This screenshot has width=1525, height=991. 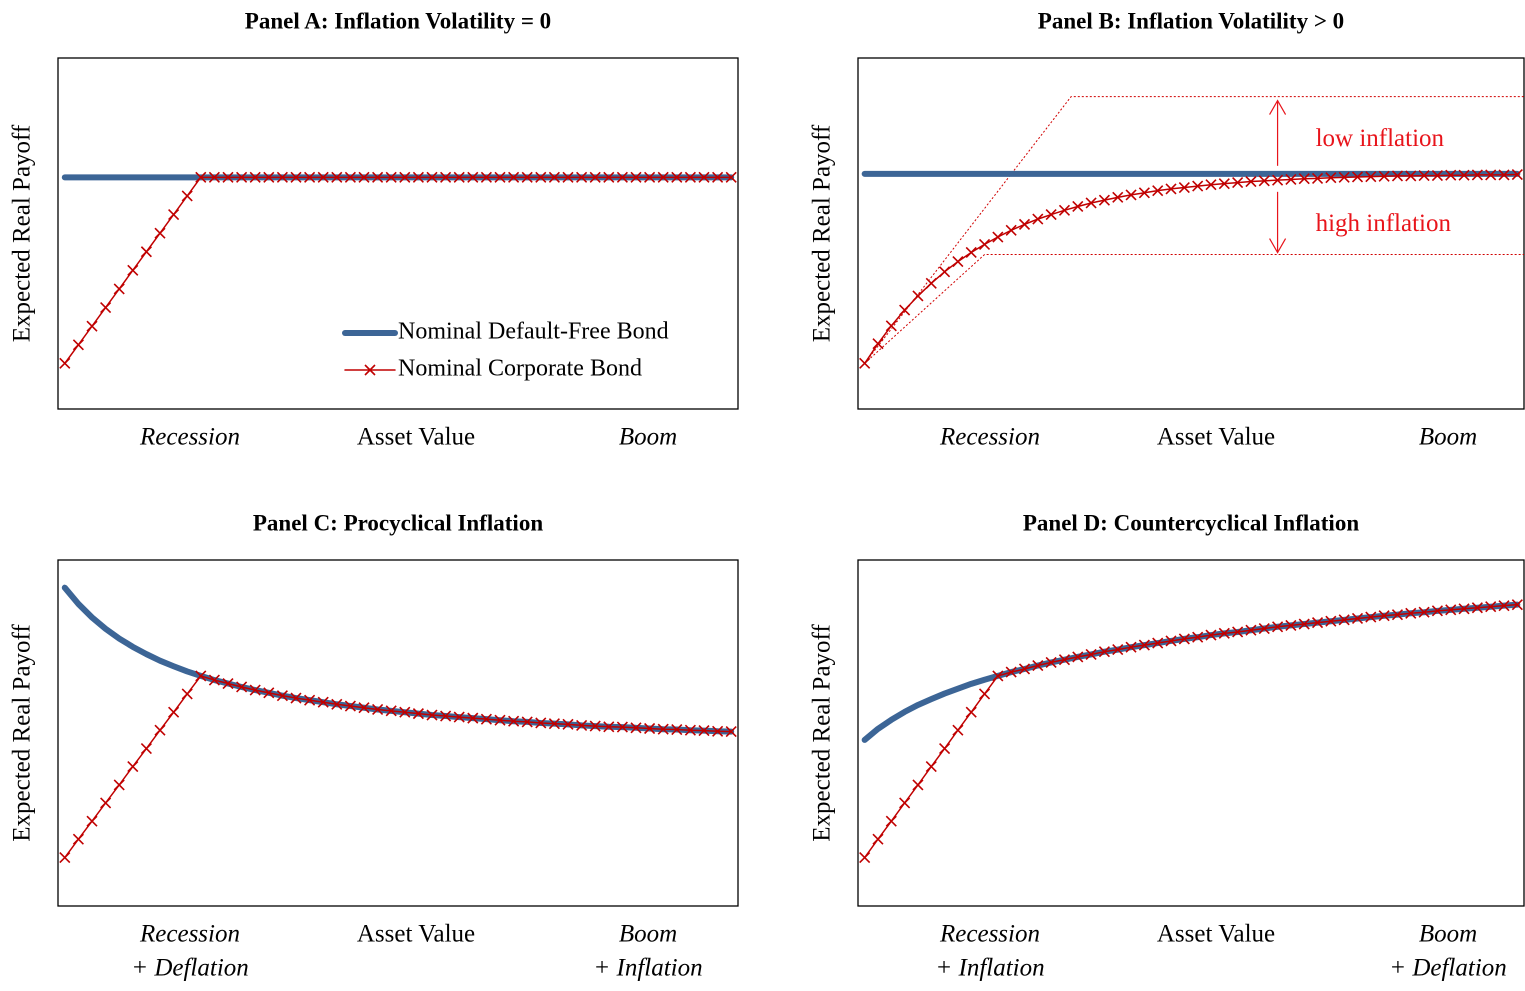 What do you see at coordinates (1278, 246) in the screenshot?
I see `arrow-head` at bounding box center [1278, 246].